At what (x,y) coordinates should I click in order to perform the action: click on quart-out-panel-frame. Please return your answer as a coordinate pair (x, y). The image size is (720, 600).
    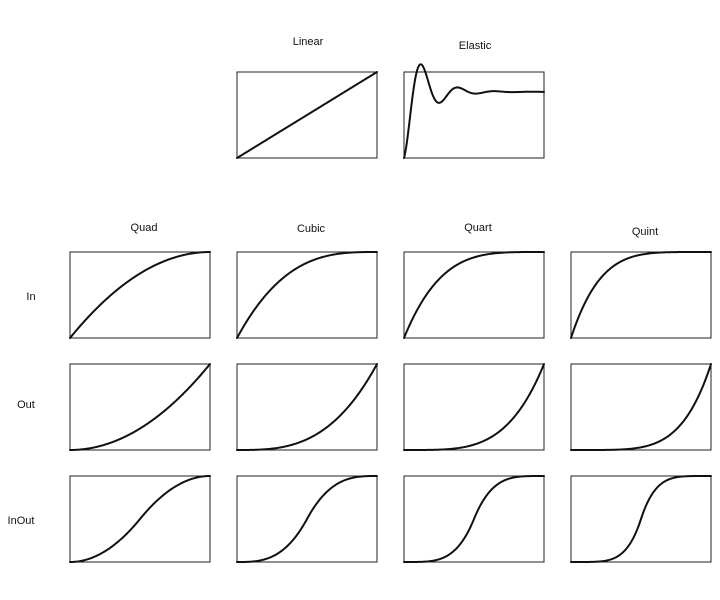
    Looking at the image, I should click on (474, 407).